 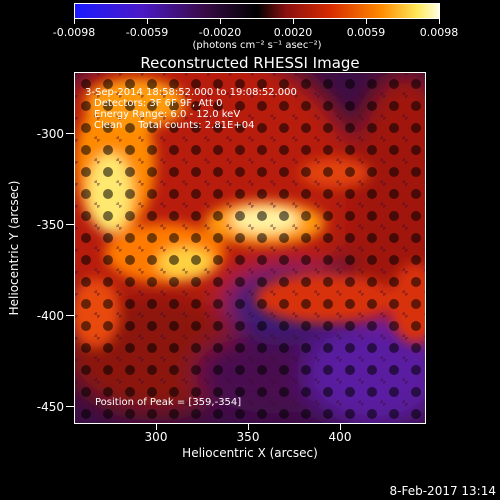 What do you see at coordinates (156, 437) in the screenshot?
I see `x-axis-tick-label: 300` at bounding box center [156, 437].